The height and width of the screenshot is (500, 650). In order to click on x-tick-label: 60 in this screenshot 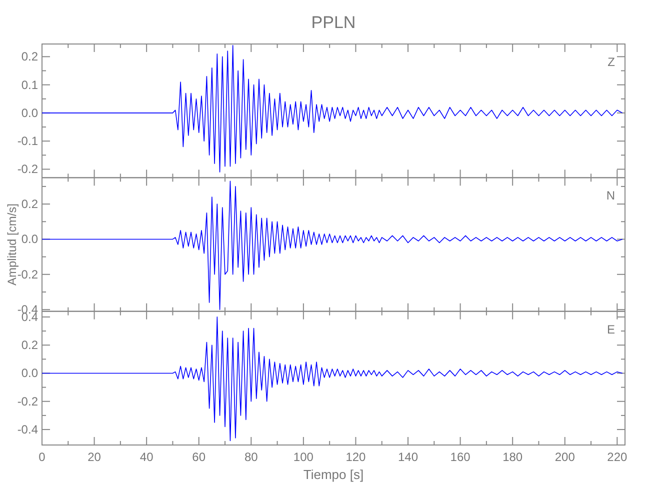, I will do `click(199, 457)`.